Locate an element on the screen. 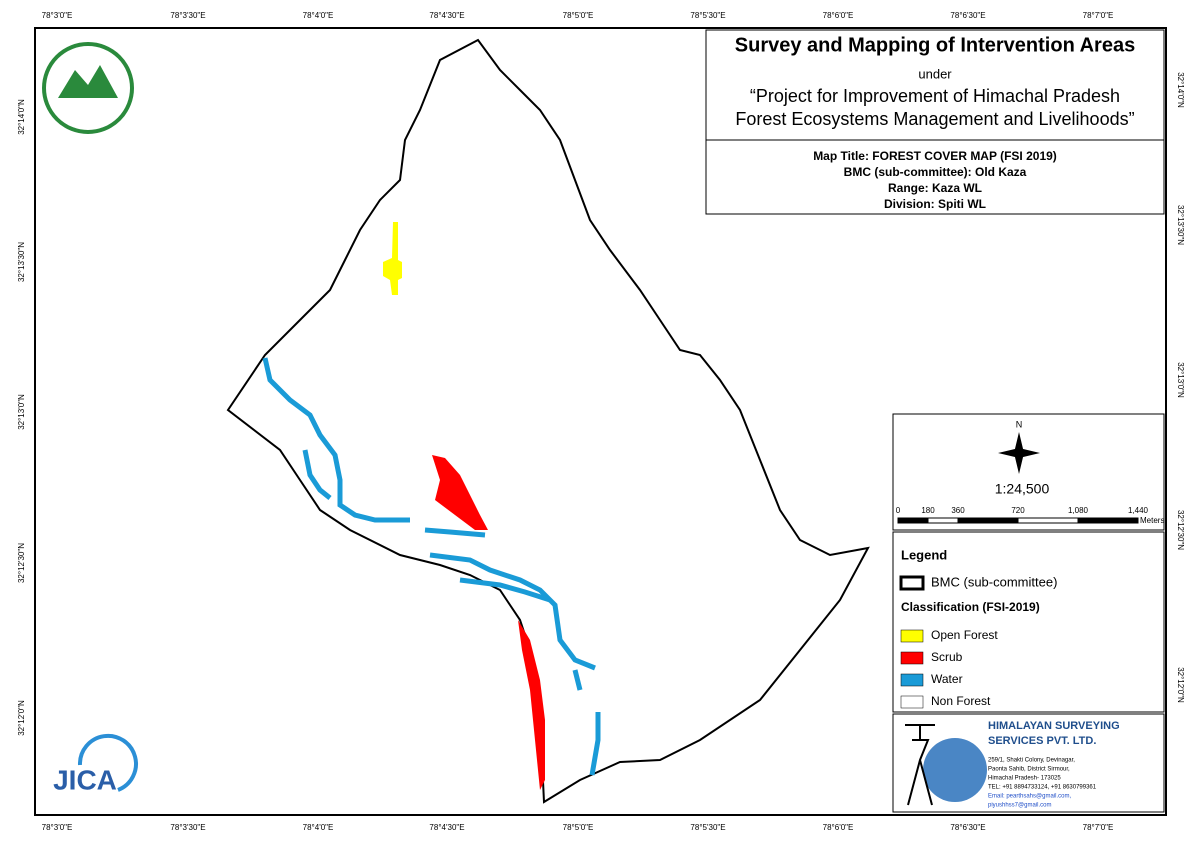 The width and height of the screenshot is (1200, 853). address-line: Himachal Pradesh- 173025 is located at coordinates (1024, 779).